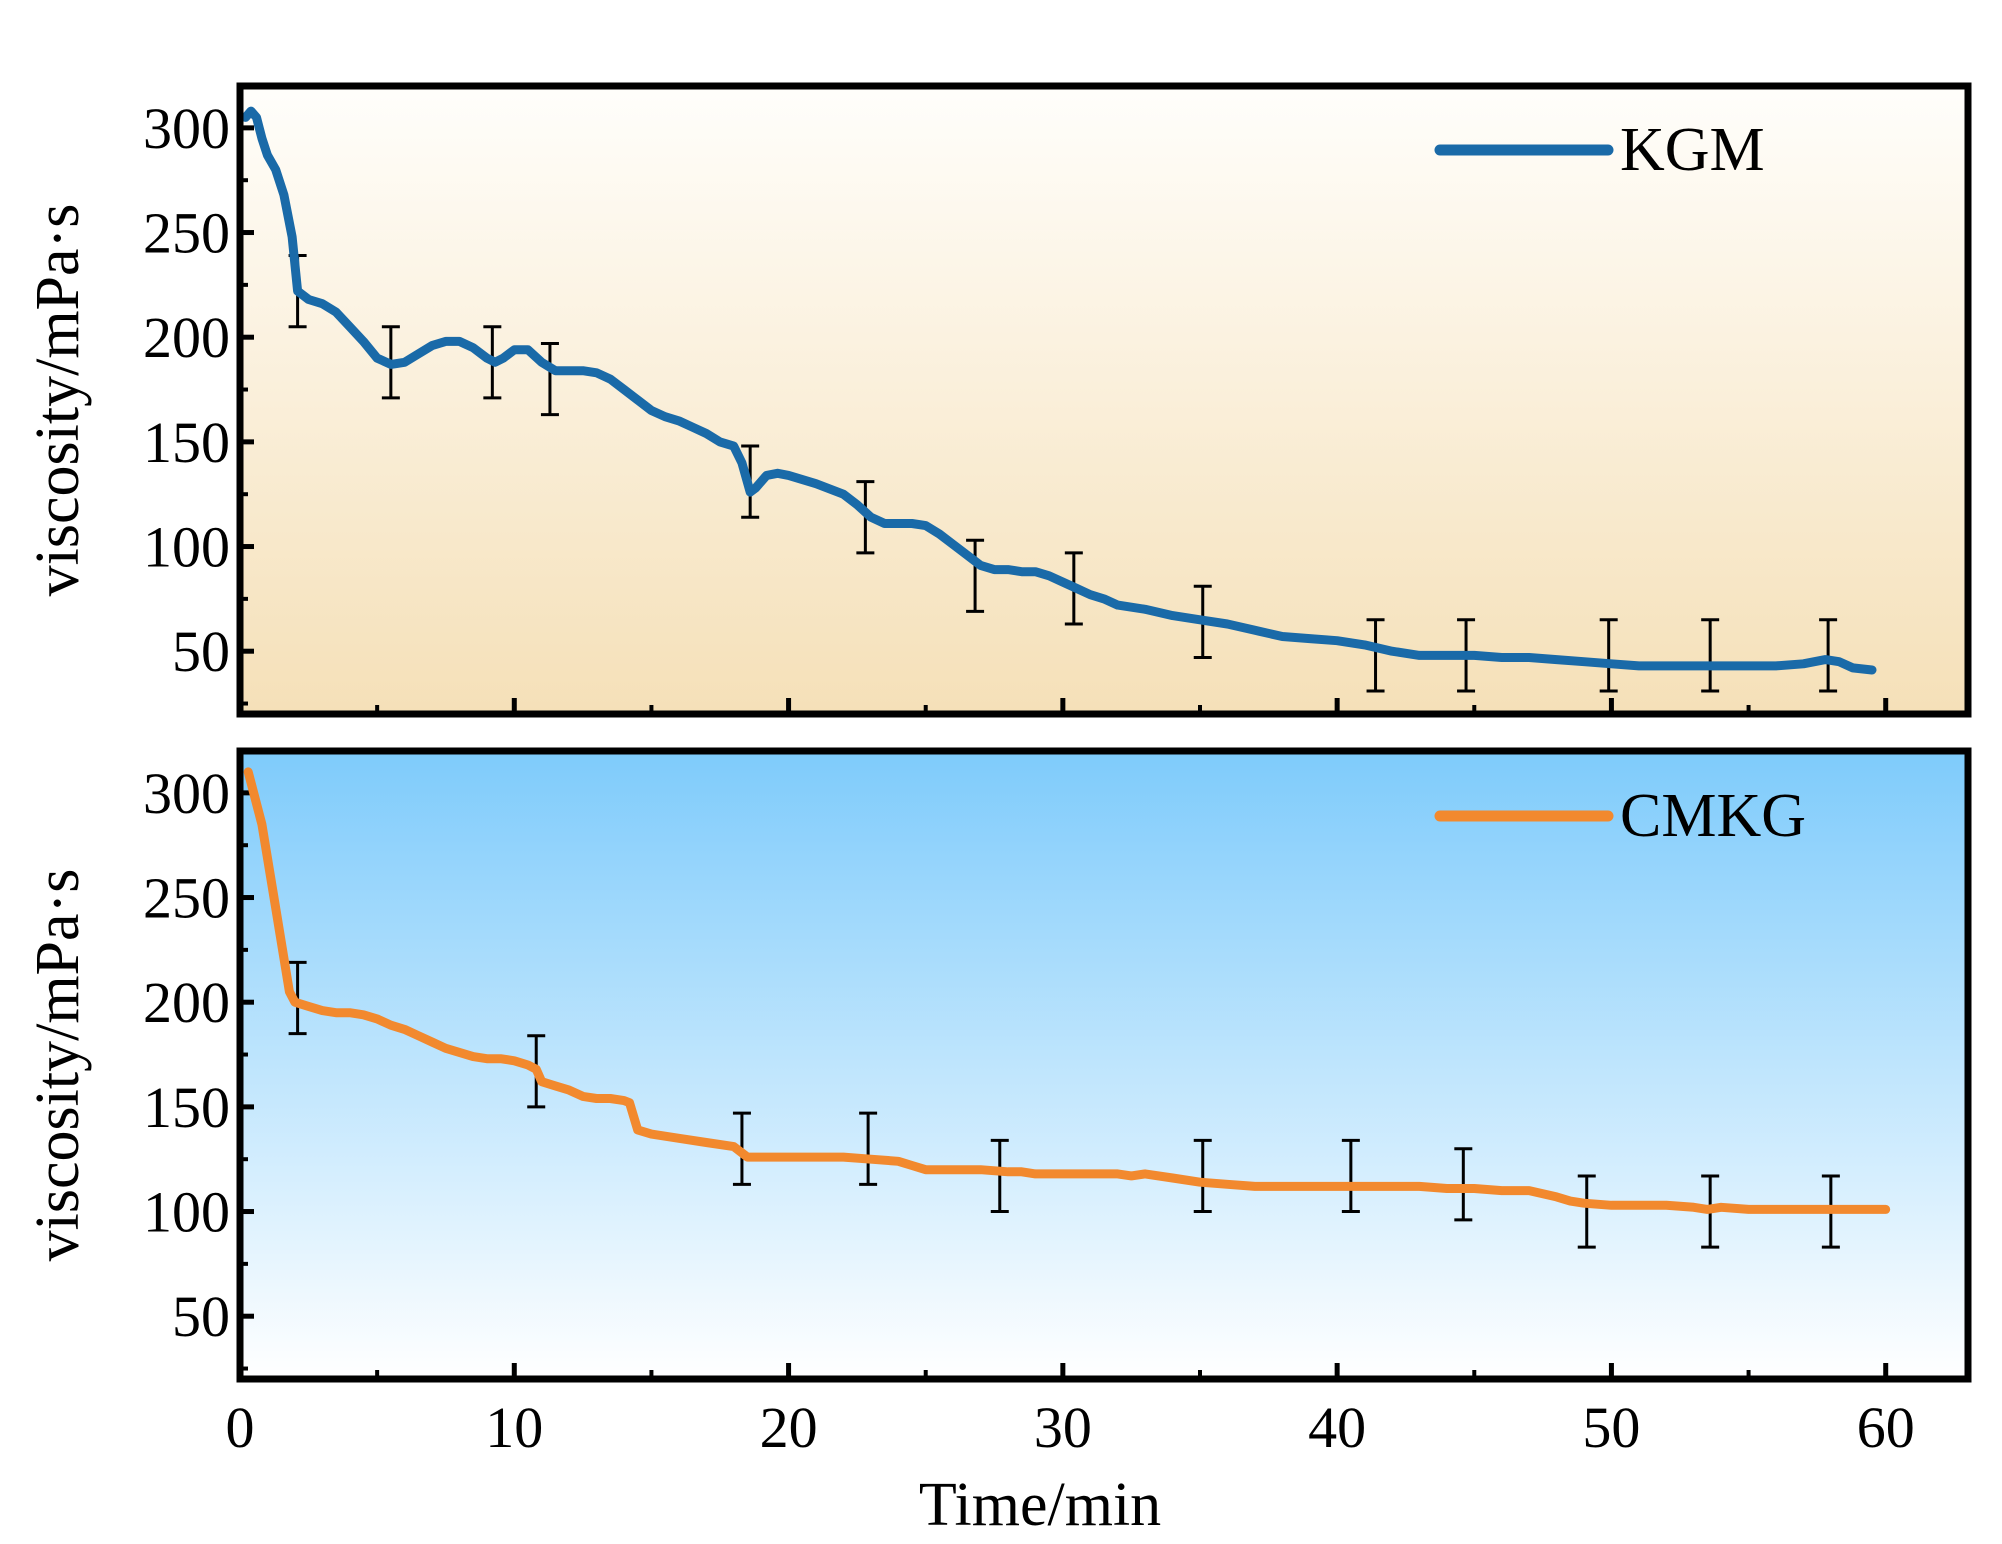  What do you see at coordinates (58, 400) in the screenshot?
I see `top-y-axis-label: viscosity/mPa·s` at bounding box center [58, 400].